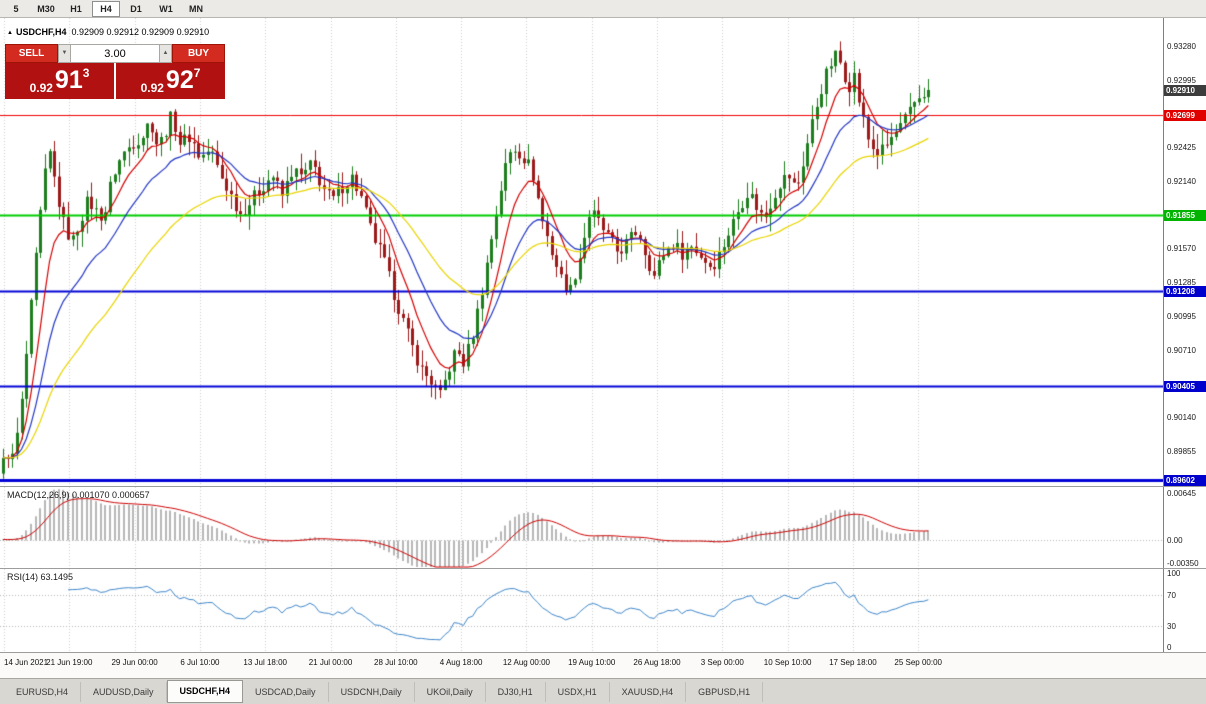 This screenshot has width=1206, height=704. Describe the element at coordinates (115, 81) in the screenshot. I see `bid-ask-row: 0.92 91 3 0.92 92 7` at that location.